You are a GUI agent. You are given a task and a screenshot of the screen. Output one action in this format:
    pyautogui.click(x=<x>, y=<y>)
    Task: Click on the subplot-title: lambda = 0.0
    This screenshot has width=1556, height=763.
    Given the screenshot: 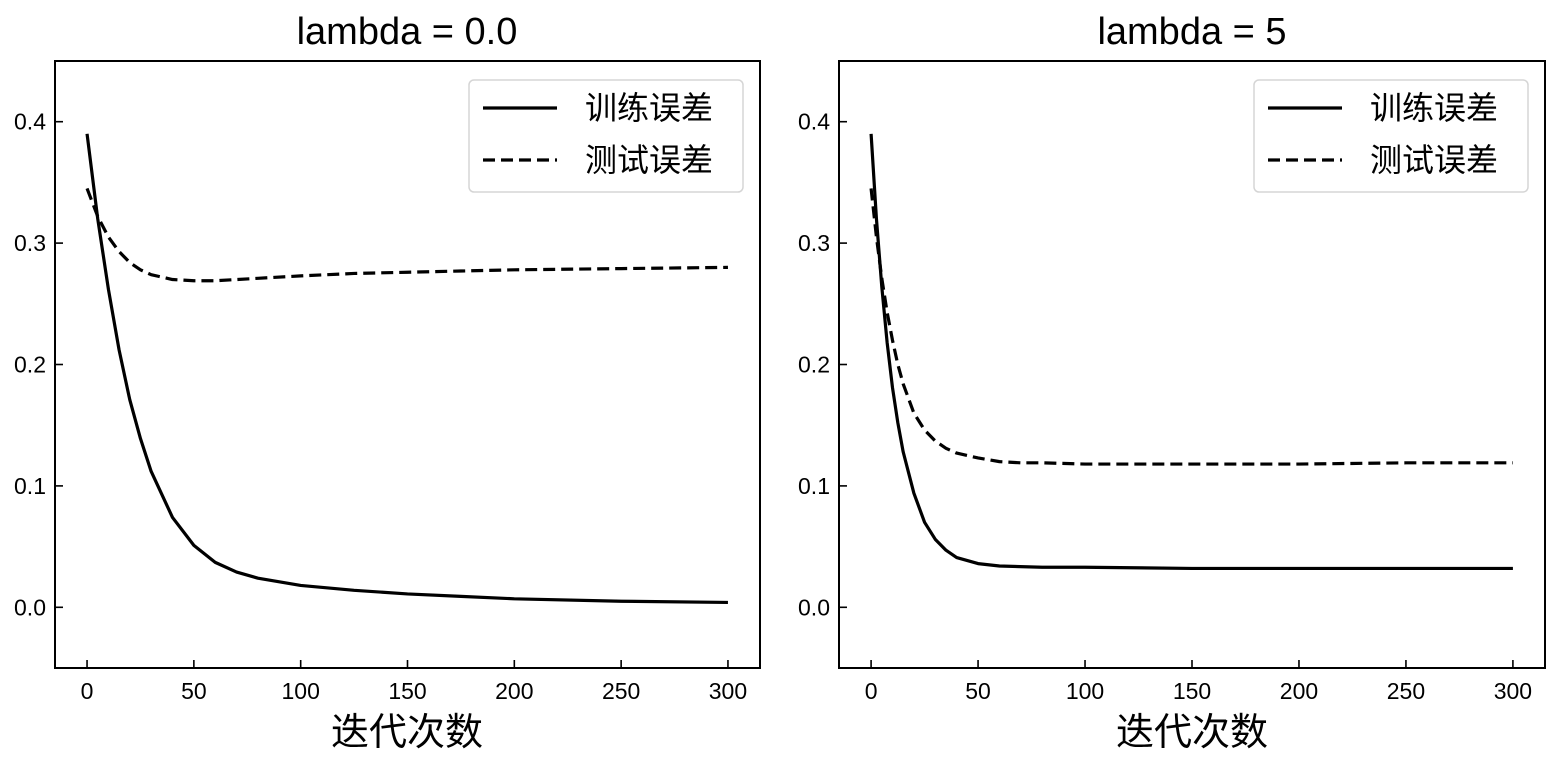 What is the action you would take?
    pyautogui.click(x=407, y=32)
    